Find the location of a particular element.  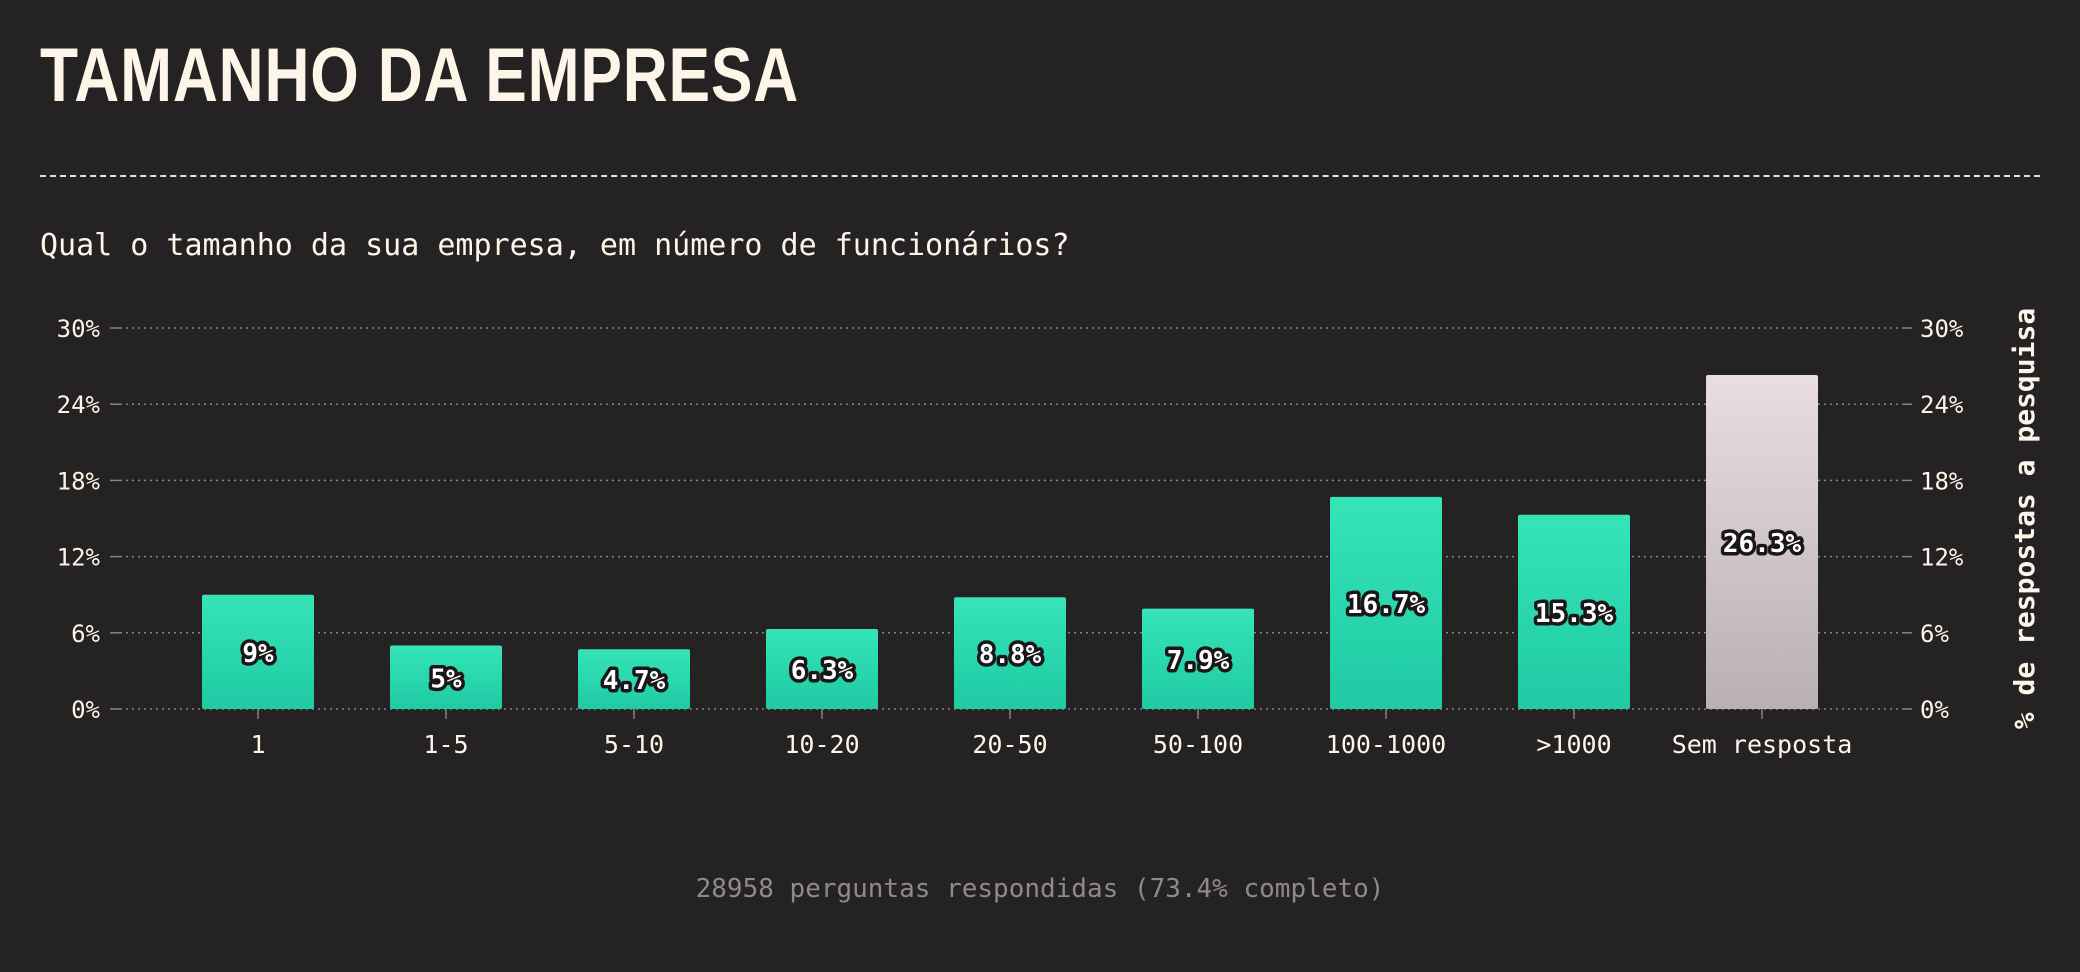

y-tick-label-right: 12% is located at coordinates (1942, 558).